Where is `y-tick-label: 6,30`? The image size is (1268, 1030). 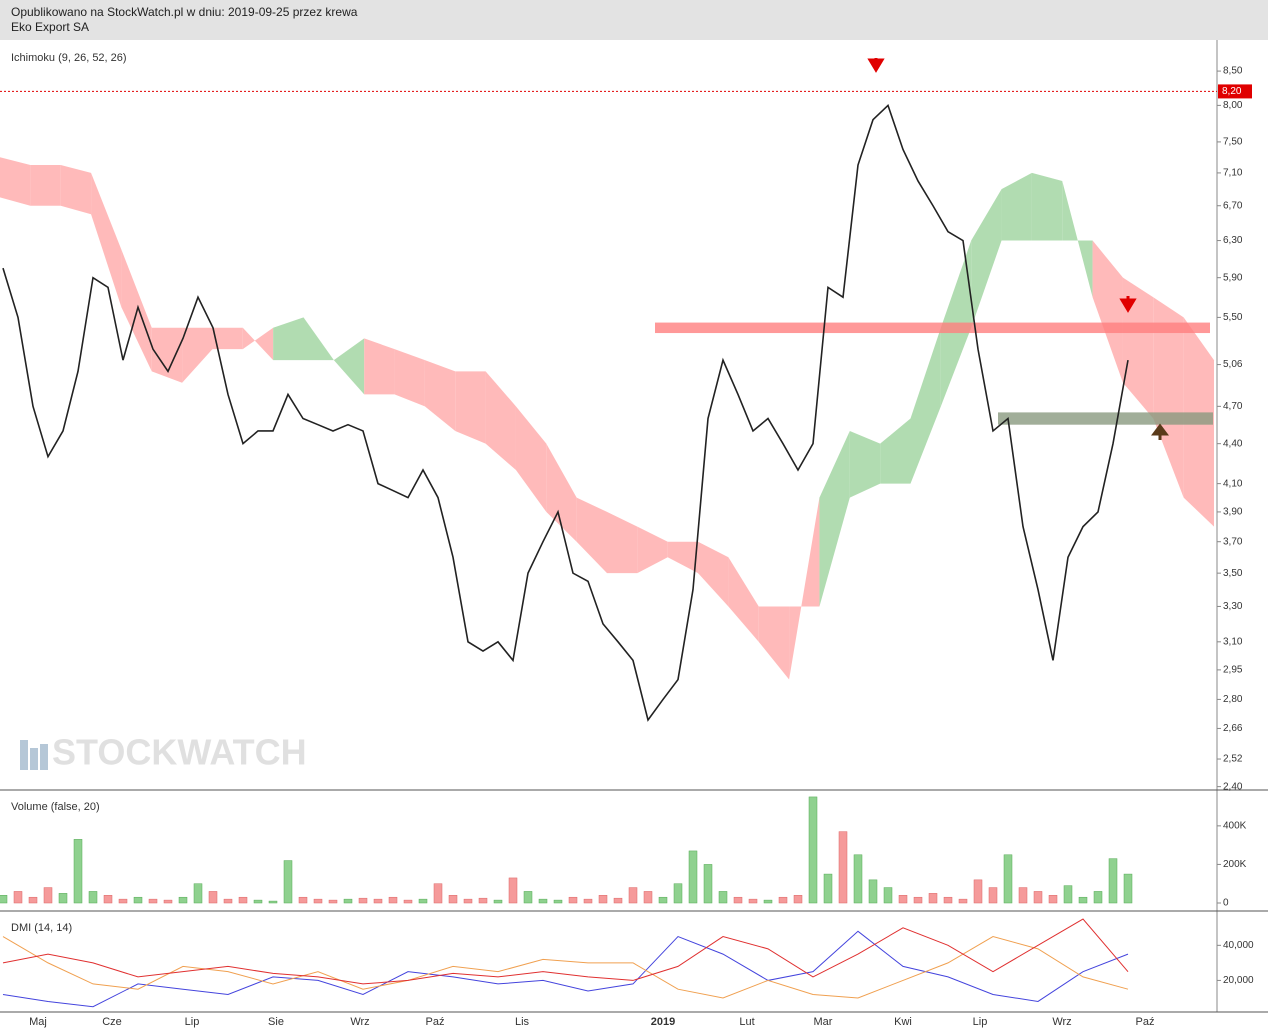
y-tick-label: 6,30 is located at coordinates (1233, 240).